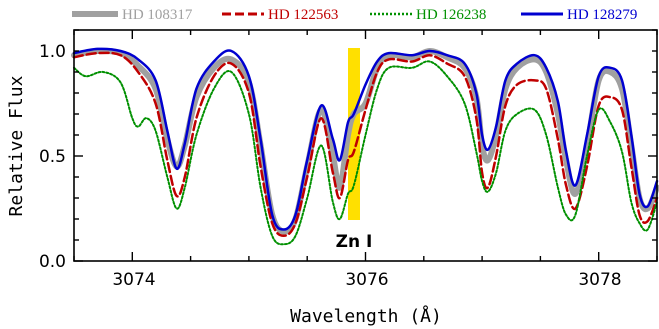 This screenshot has width=659, height=329. What do you see at coordinates (303, 15) in the screenshot?
I see `legend-label-hd-122563: HD 122563` at bounding box center [303, 15].